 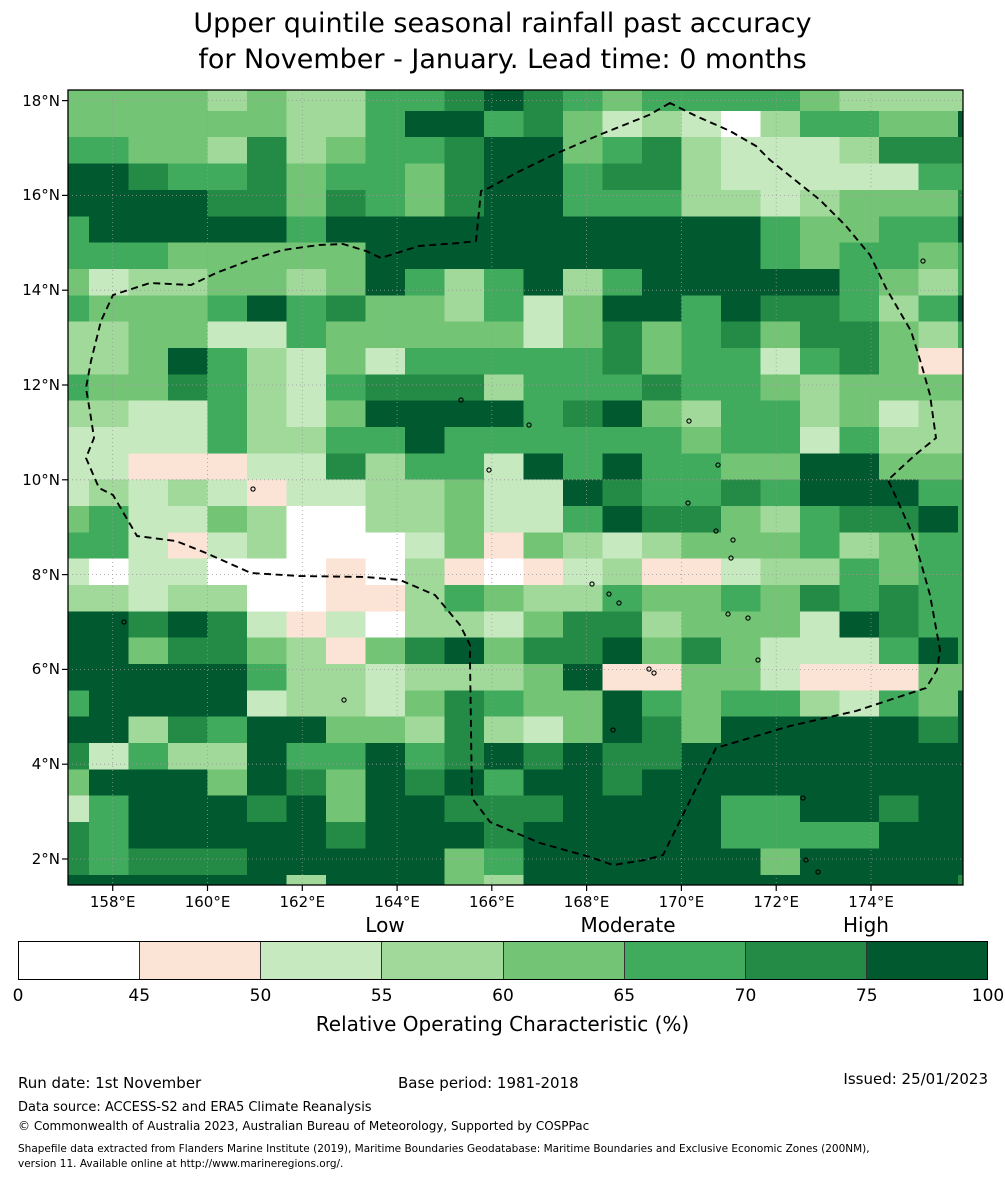 I want to click on x-tick-label: 160°E, so click(x=207, y=902).